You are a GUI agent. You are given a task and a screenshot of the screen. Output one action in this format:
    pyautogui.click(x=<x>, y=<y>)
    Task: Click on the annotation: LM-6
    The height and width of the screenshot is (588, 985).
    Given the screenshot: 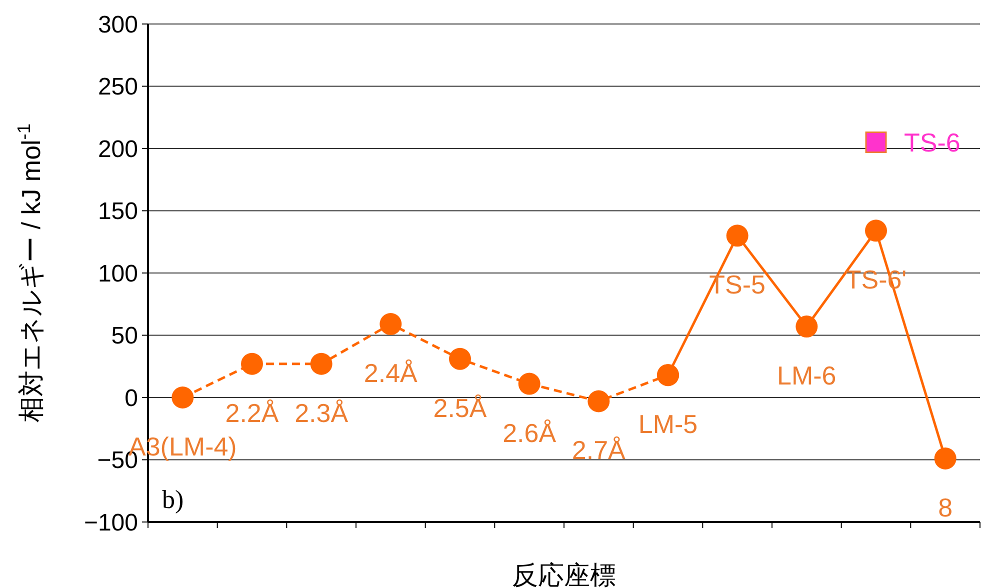 What is the action you would take?
    pyautogui.click(x=806, y=375)
    